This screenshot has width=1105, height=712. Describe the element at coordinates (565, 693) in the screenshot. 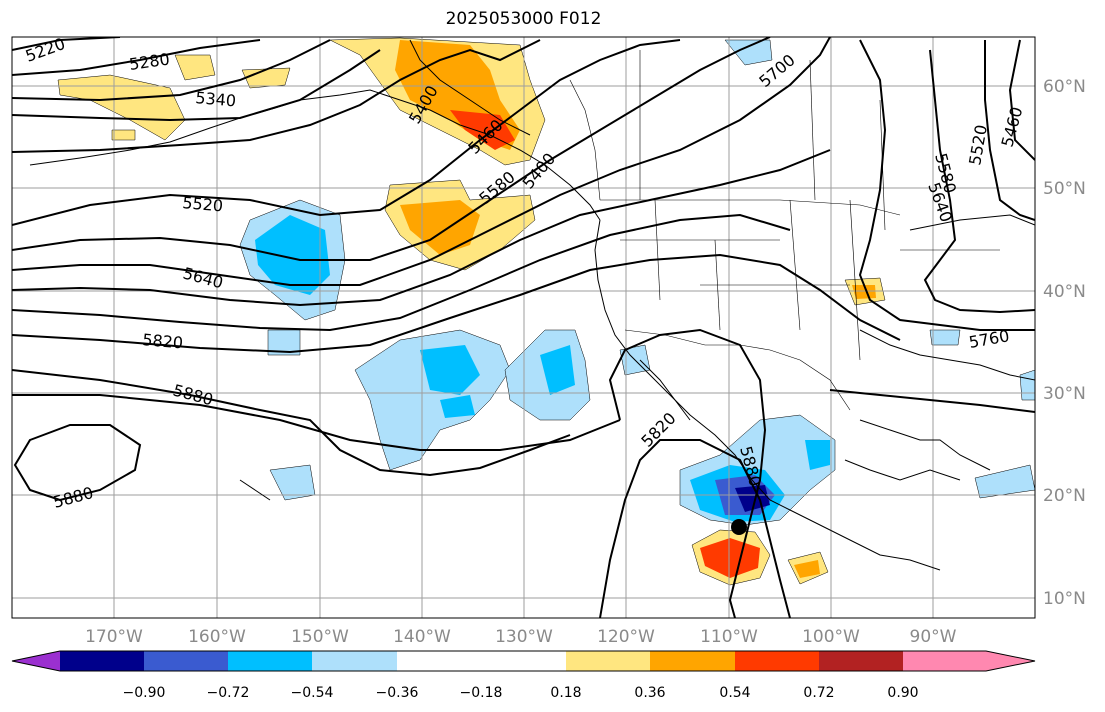

I see `colorbar-tick: 0.18` at that location.